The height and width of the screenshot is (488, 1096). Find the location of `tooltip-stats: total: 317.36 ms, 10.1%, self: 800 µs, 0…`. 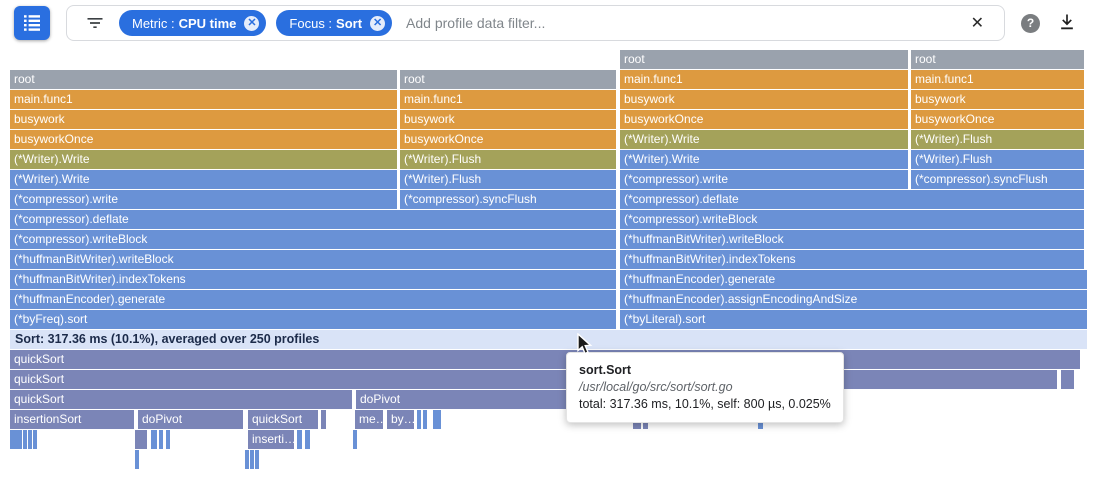

tooltip-stats: total: 317.36 ms, 10.1%, self: 800 µs, 0… is located at coordinates (705, 404).